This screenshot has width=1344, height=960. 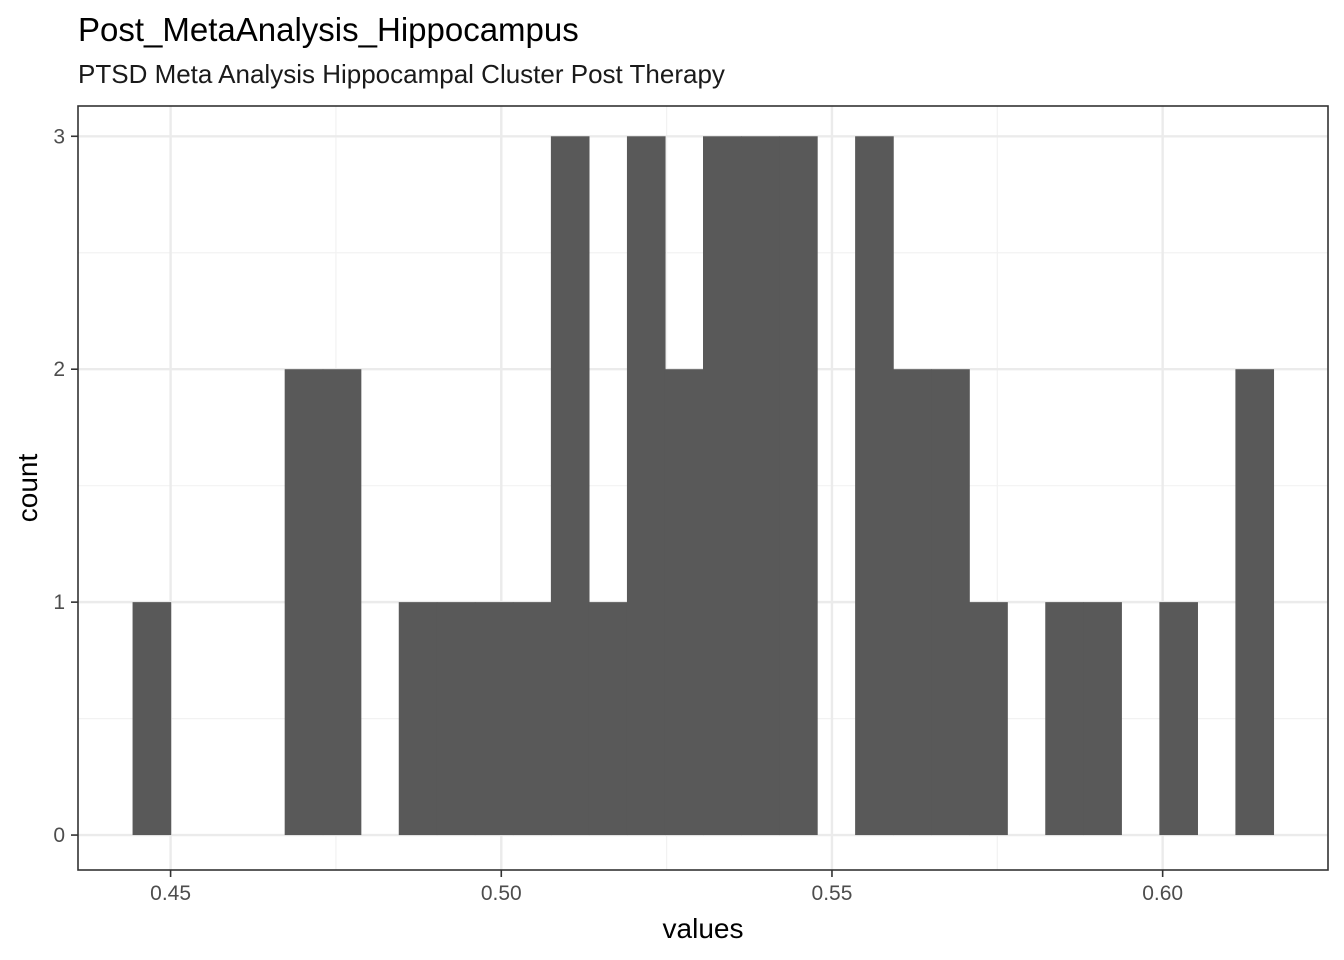 What do you see at coordinates (59, 136) in the screenshot?
I see `y-tick-label: 3` at bounding box center [59, 136].